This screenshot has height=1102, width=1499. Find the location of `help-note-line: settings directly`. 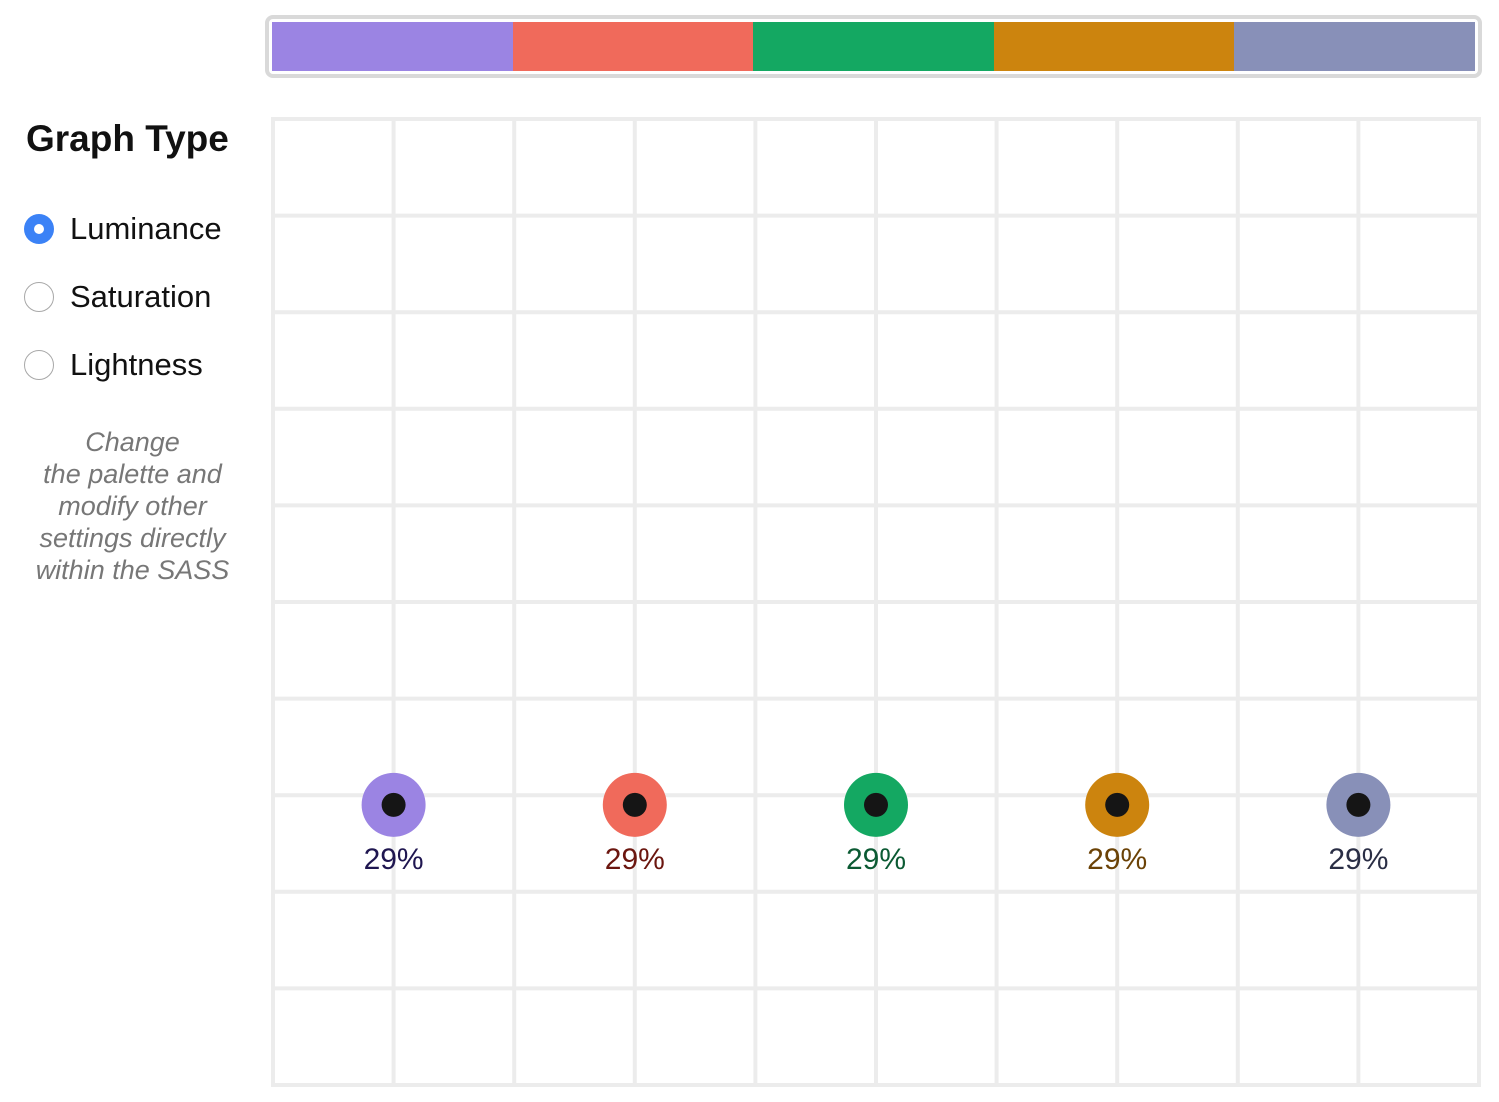

help-note-line: settings directly is located at coordinates (132, 538).